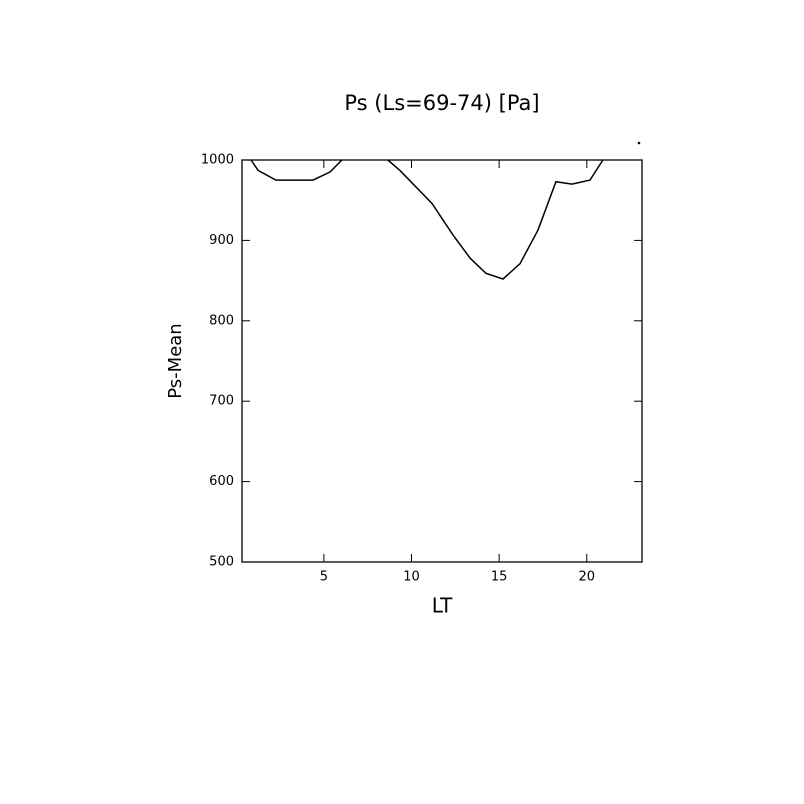 The image size is (804, 804). I want to click on x-tick-label: 5, so click(324, 577).